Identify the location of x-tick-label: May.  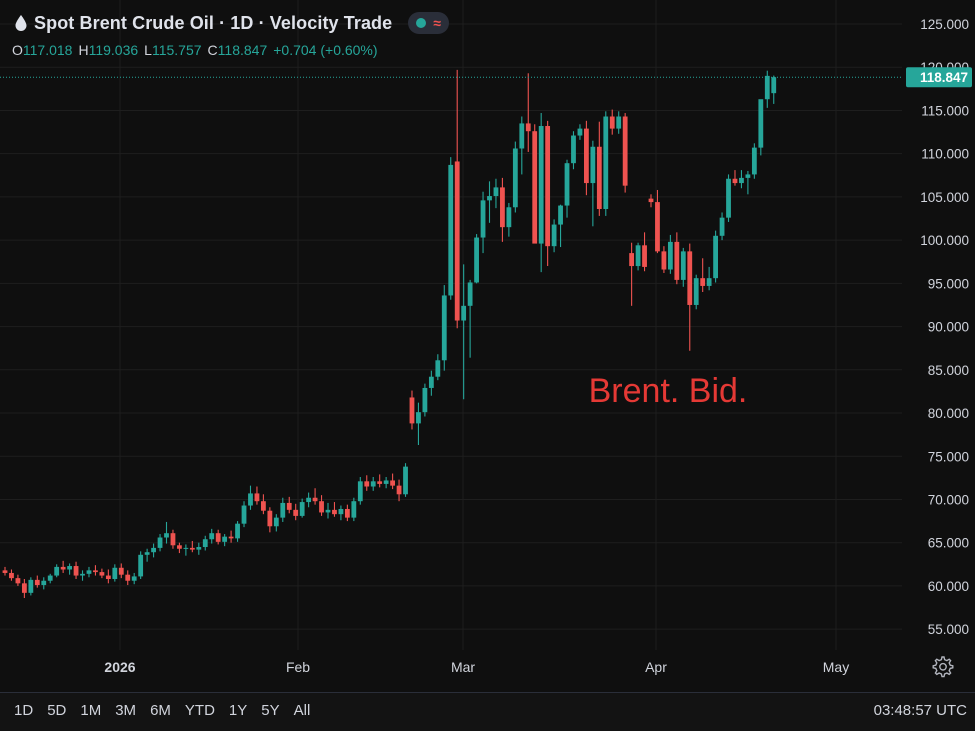
(836, 667).